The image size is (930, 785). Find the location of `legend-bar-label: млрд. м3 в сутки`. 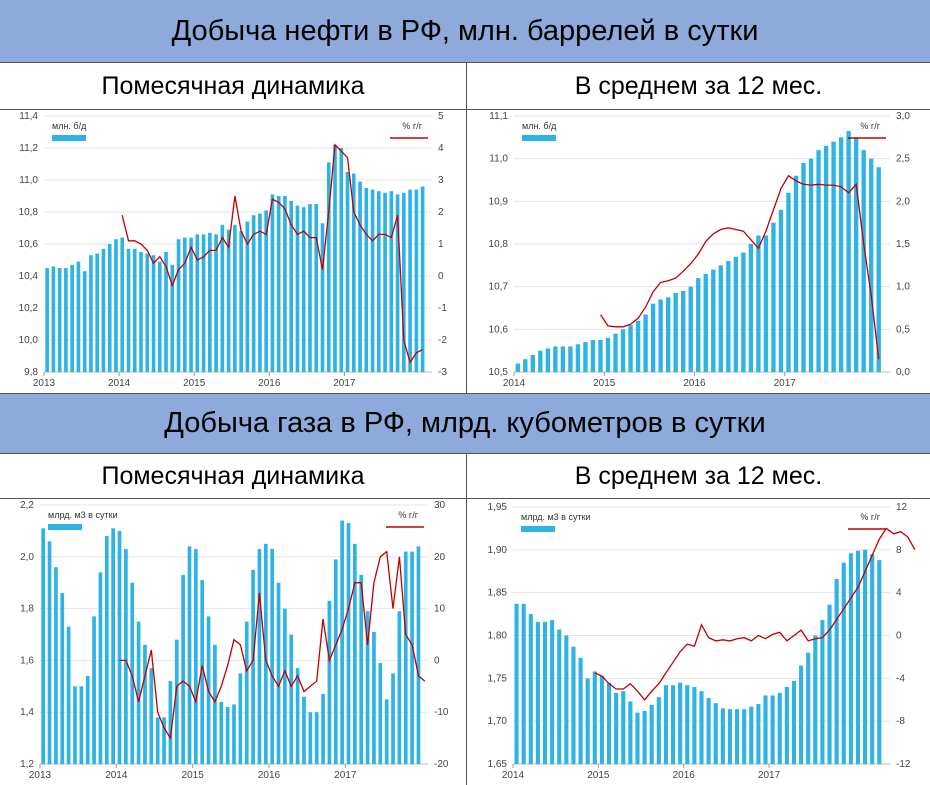

legend-bar-label: млрд. м3 в сутки is located at coordinates (556, 517).